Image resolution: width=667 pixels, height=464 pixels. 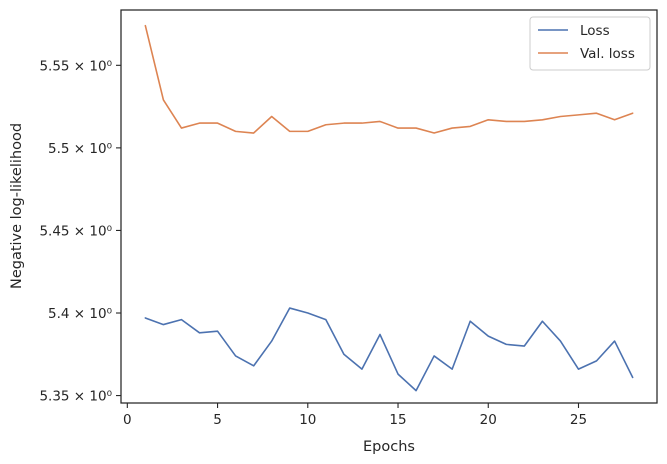 What do you see at coordinates (75, 66) in the screenshot?
I see `y-tick-label: 5.55 × 10⁰` at bounding box center [75, 66].